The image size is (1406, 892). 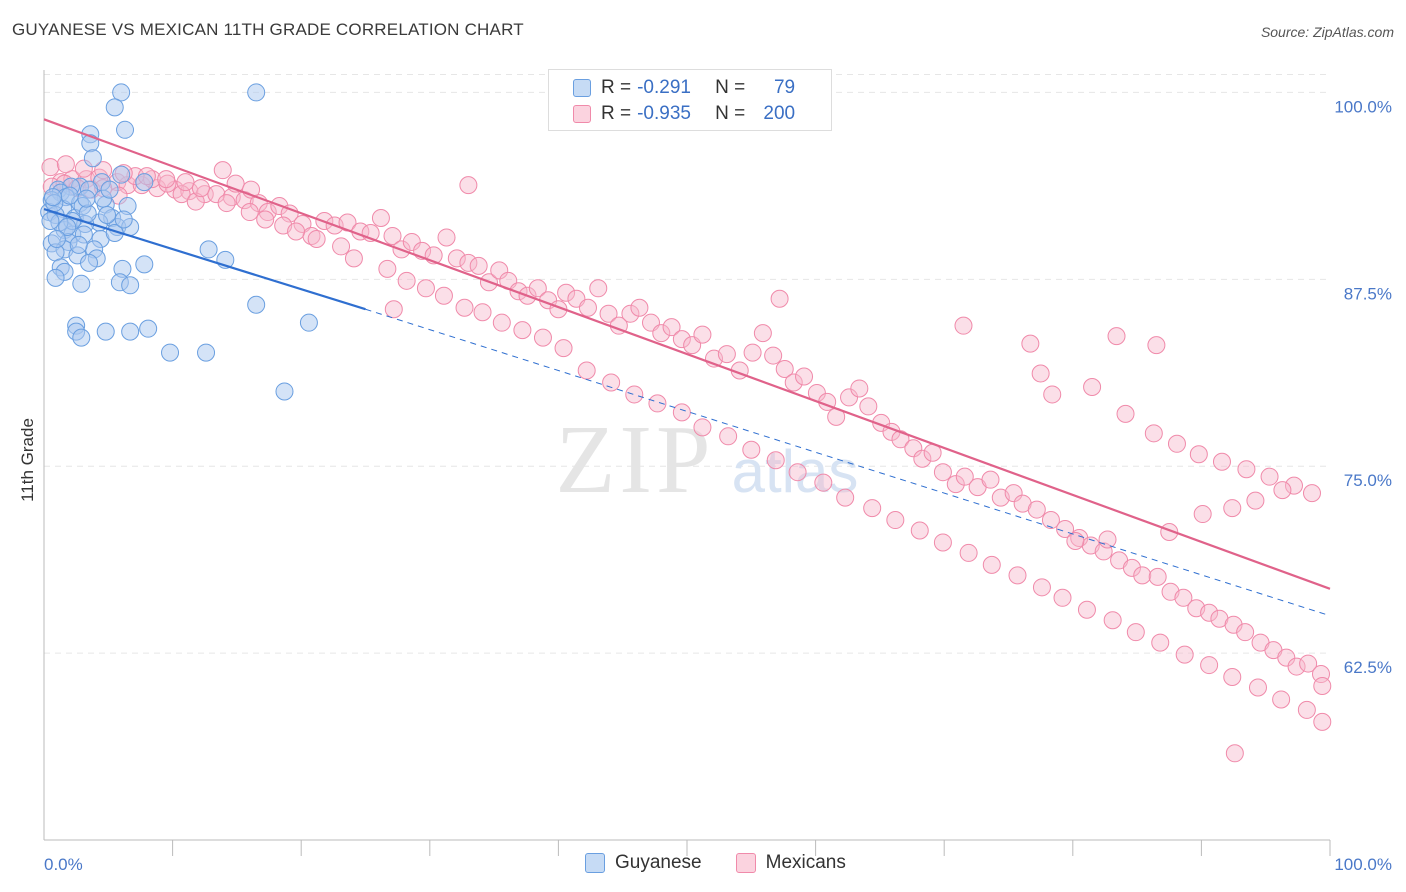 I want to click on x-tick-label: 0.0%, so click(x=63, y=864).